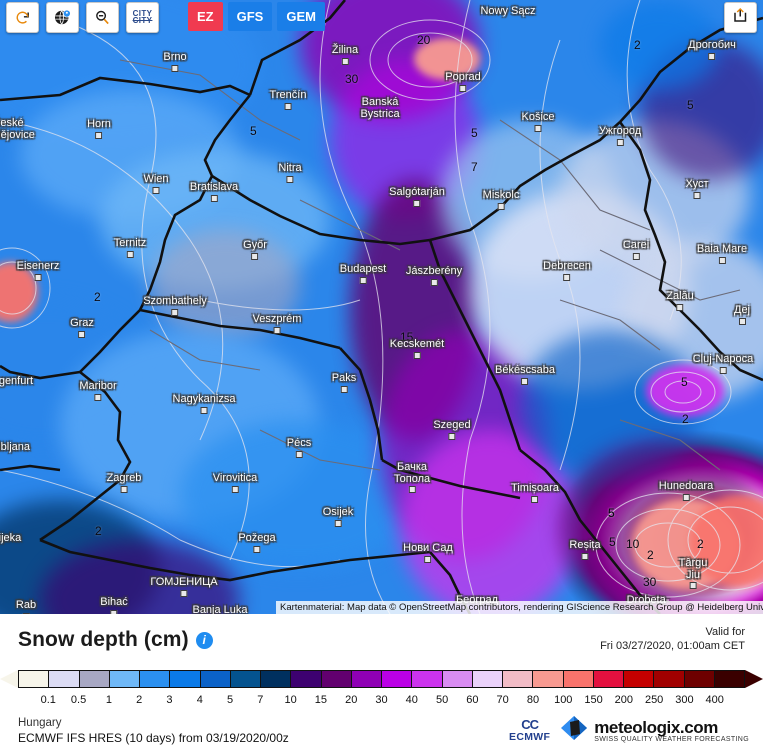 This screenshot has width=763, height=754. Describe the element at coordinates (288, 95) in the screenshot. I see `city-name: Trenčín` at that location.